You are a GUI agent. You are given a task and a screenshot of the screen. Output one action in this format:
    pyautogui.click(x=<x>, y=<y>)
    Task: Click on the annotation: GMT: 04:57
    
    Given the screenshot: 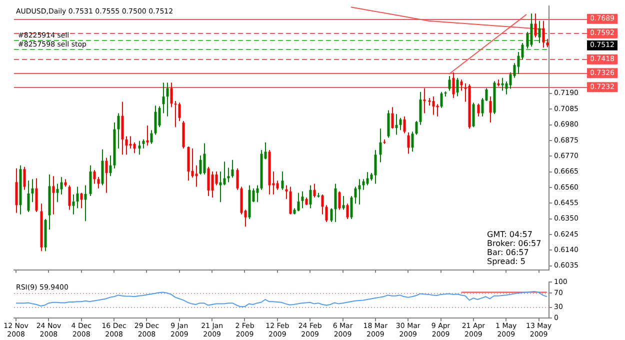 What is the action you would take?
    pyautogui.click(x=509, y=234)
    